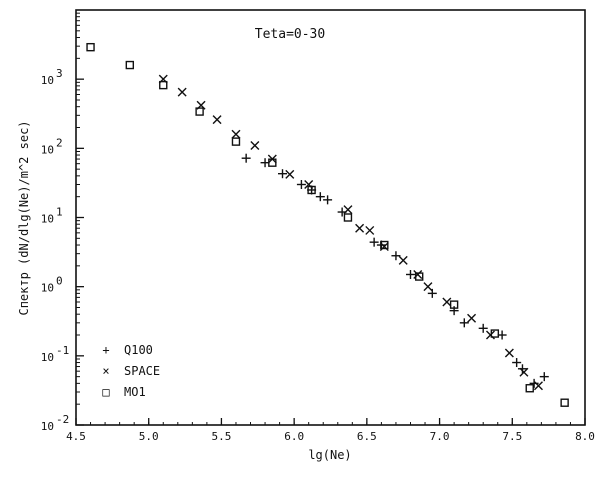 The height and width of the screenshot is (478, 600). What do you see at coordinates (585, 436) in the screenshot?
I see `x-tick-label: 8.0` at bounding box center [585, 436].